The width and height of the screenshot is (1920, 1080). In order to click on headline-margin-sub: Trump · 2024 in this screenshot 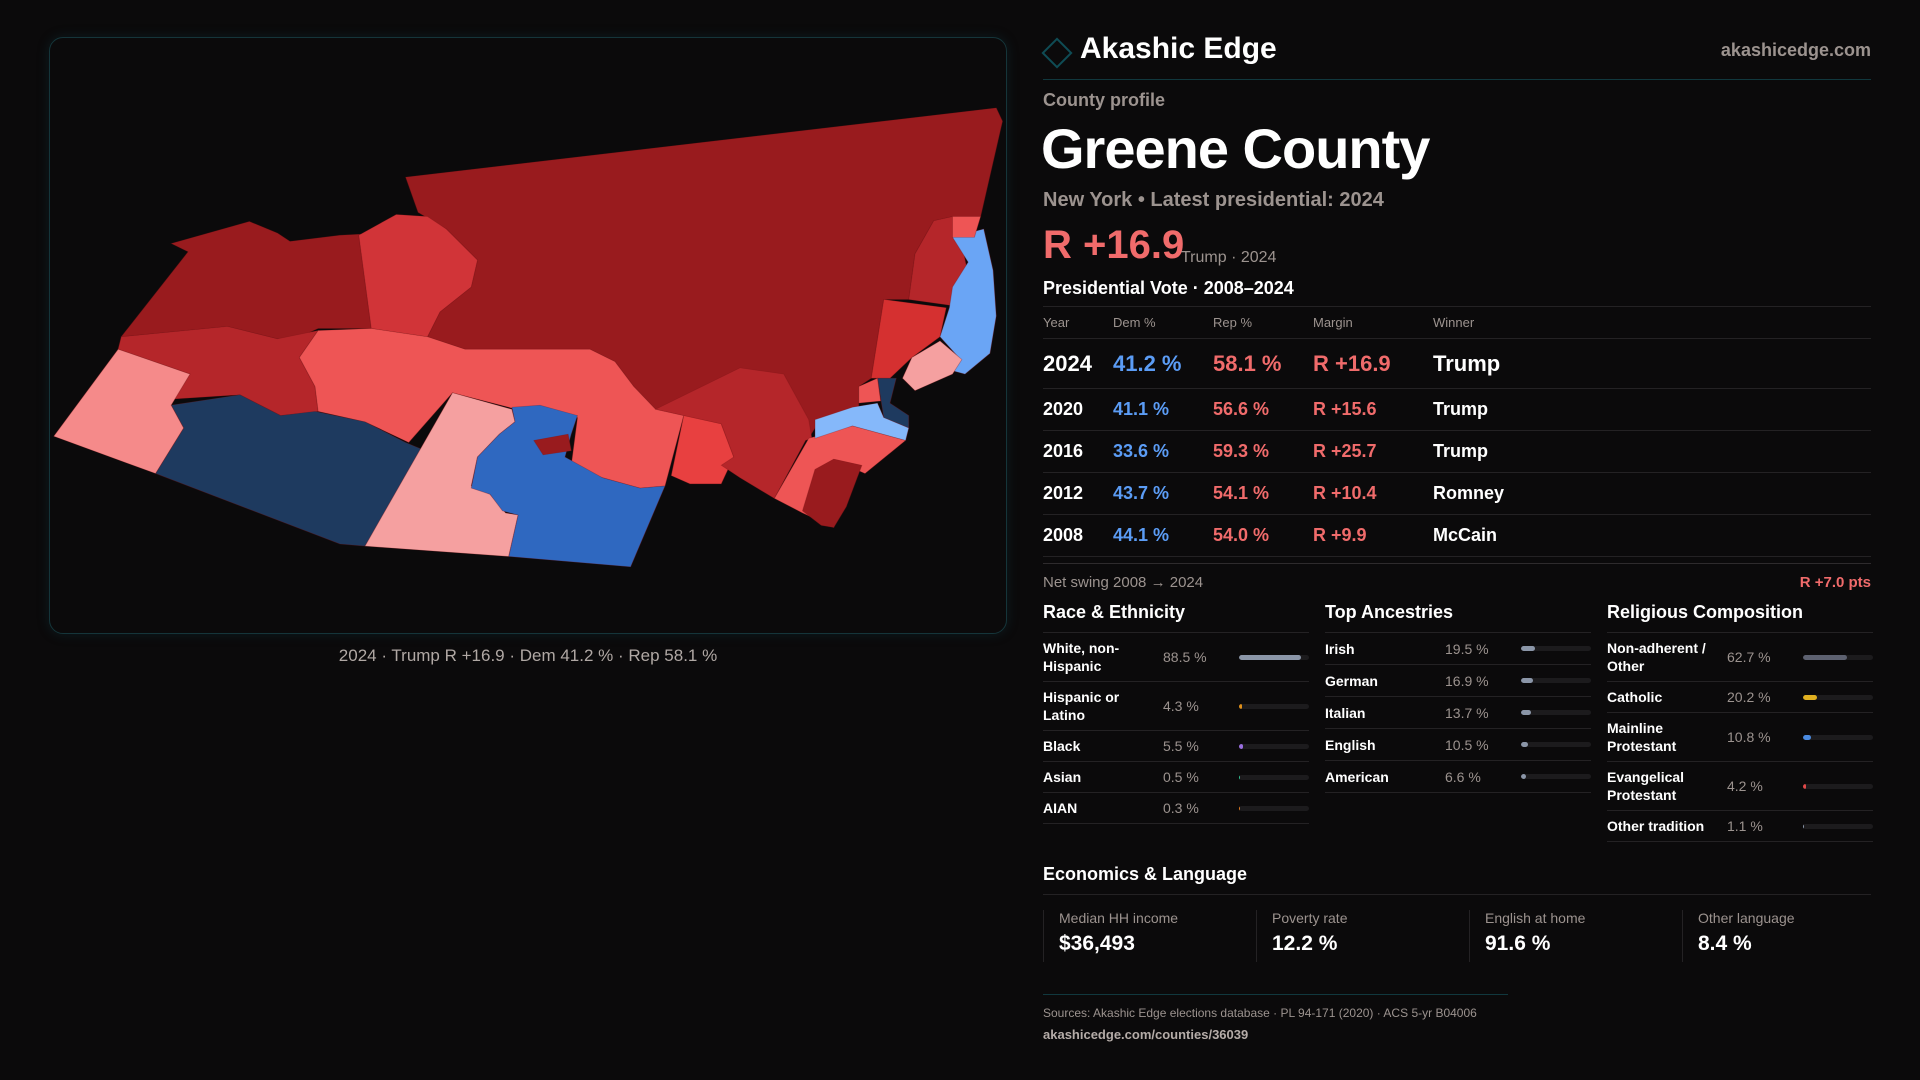, I will do `click(1229, 257)`.